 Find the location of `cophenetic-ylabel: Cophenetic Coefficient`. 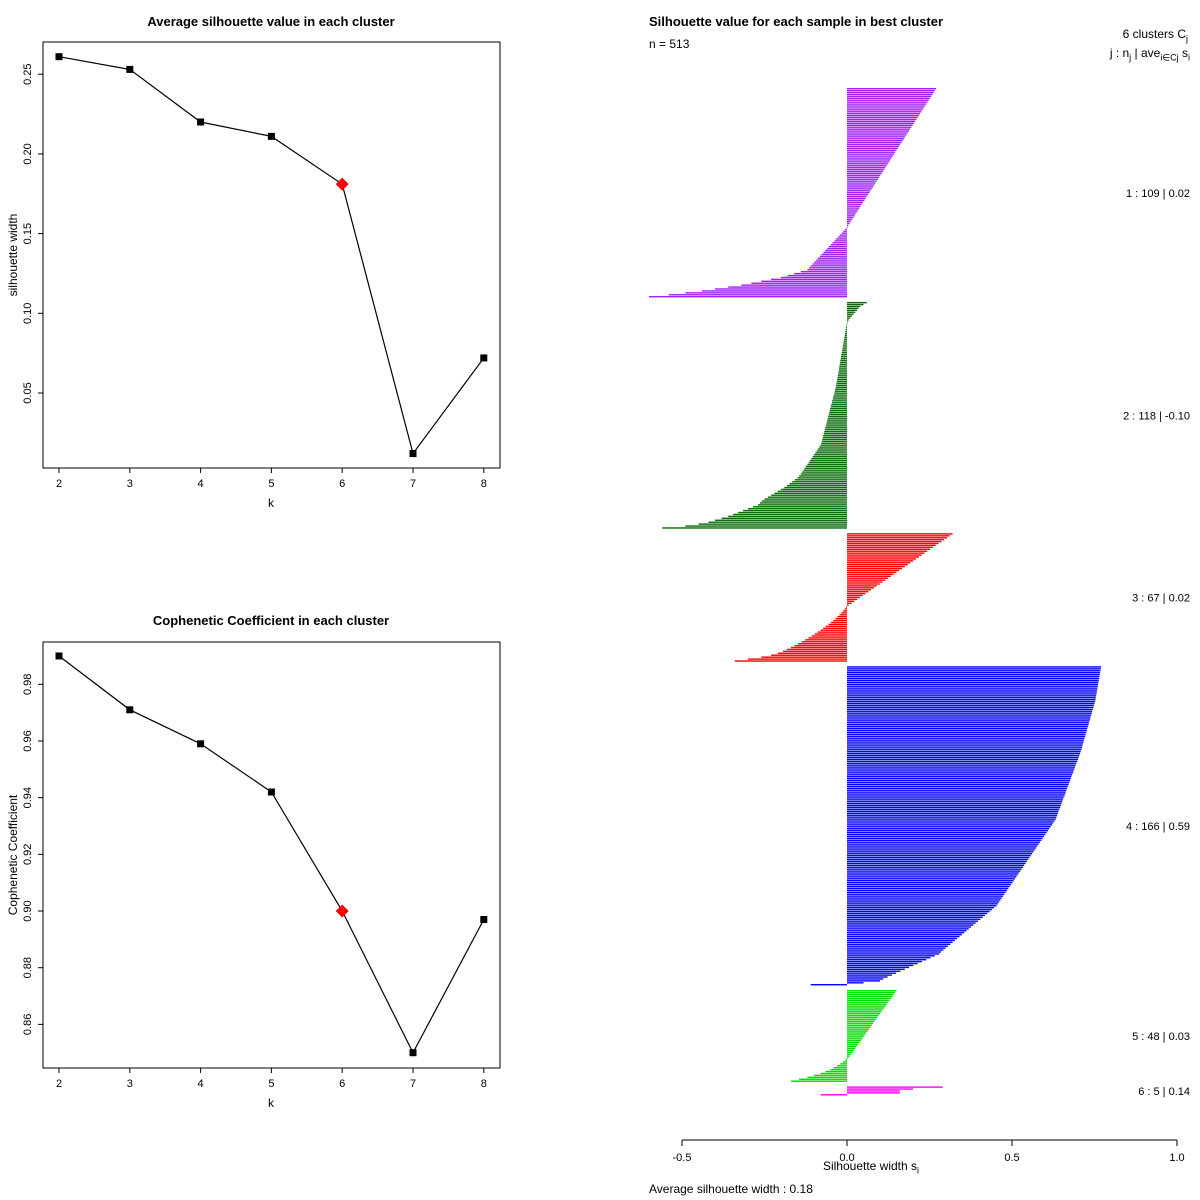

cophenetic-ylabel: Cophenetic Coefficient is located at coordinates (13, 855).